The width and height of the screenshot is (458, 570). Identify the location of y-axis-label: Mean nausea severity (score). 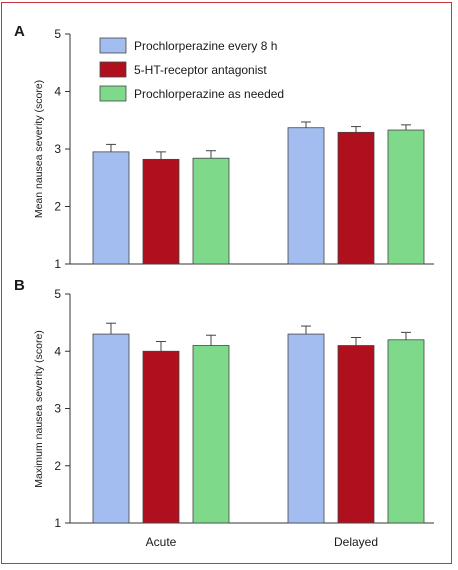
(39, 149).